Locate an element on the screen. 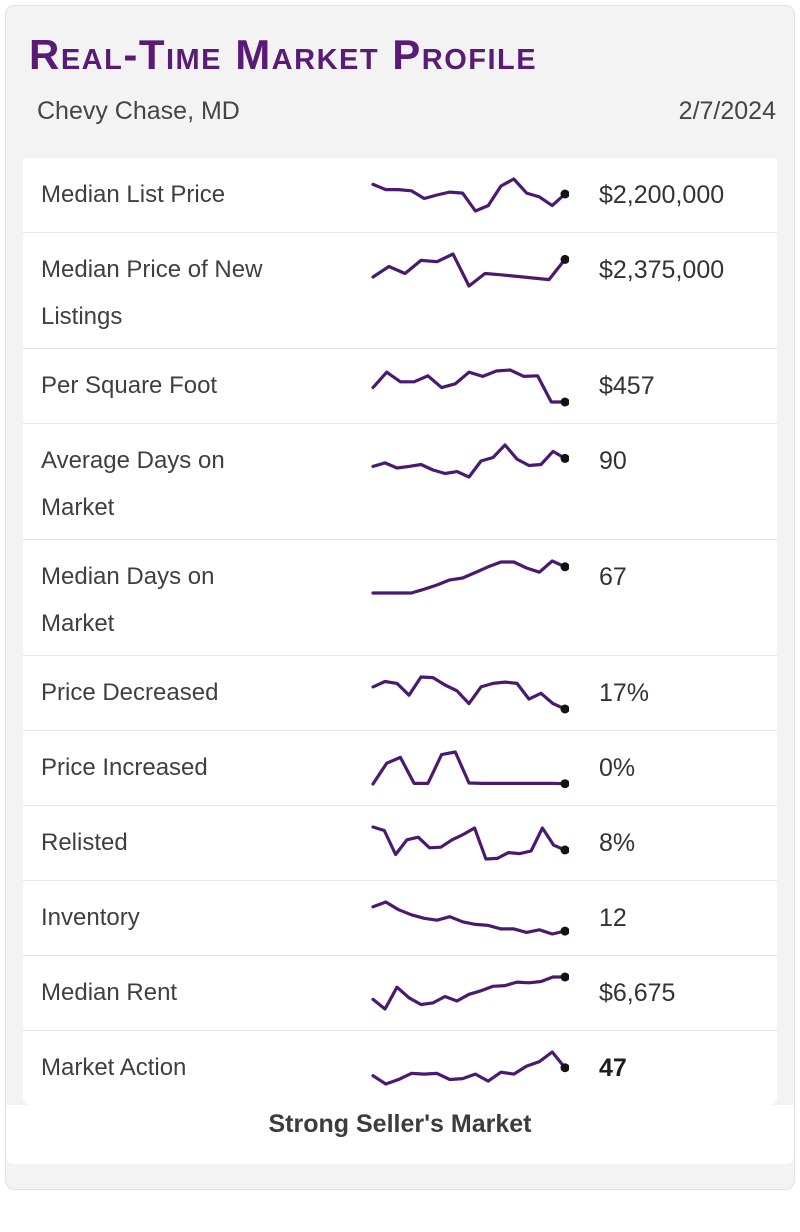  metric-value: $457 is located at coordinates (627, 385).